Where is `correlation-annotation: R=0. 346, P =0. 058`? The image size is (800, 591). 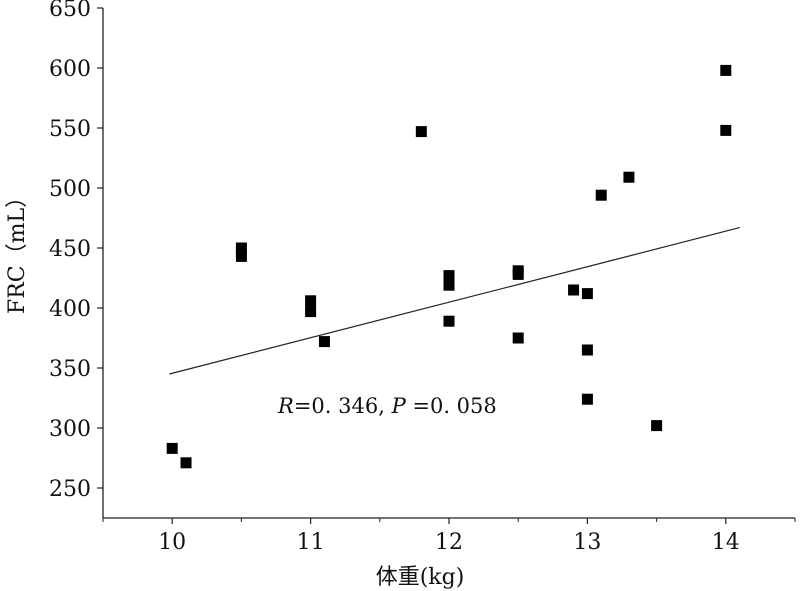
correlation-annotation: R=0. 346, P =0. 058 is located at coordinates (387, 406).